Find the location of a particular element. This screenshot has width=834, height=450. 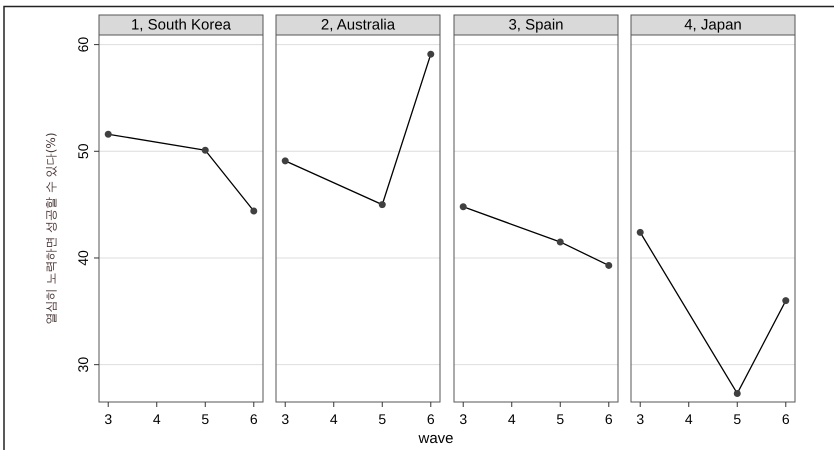

x-axis-title: wave is located at coordinates (435, 438).